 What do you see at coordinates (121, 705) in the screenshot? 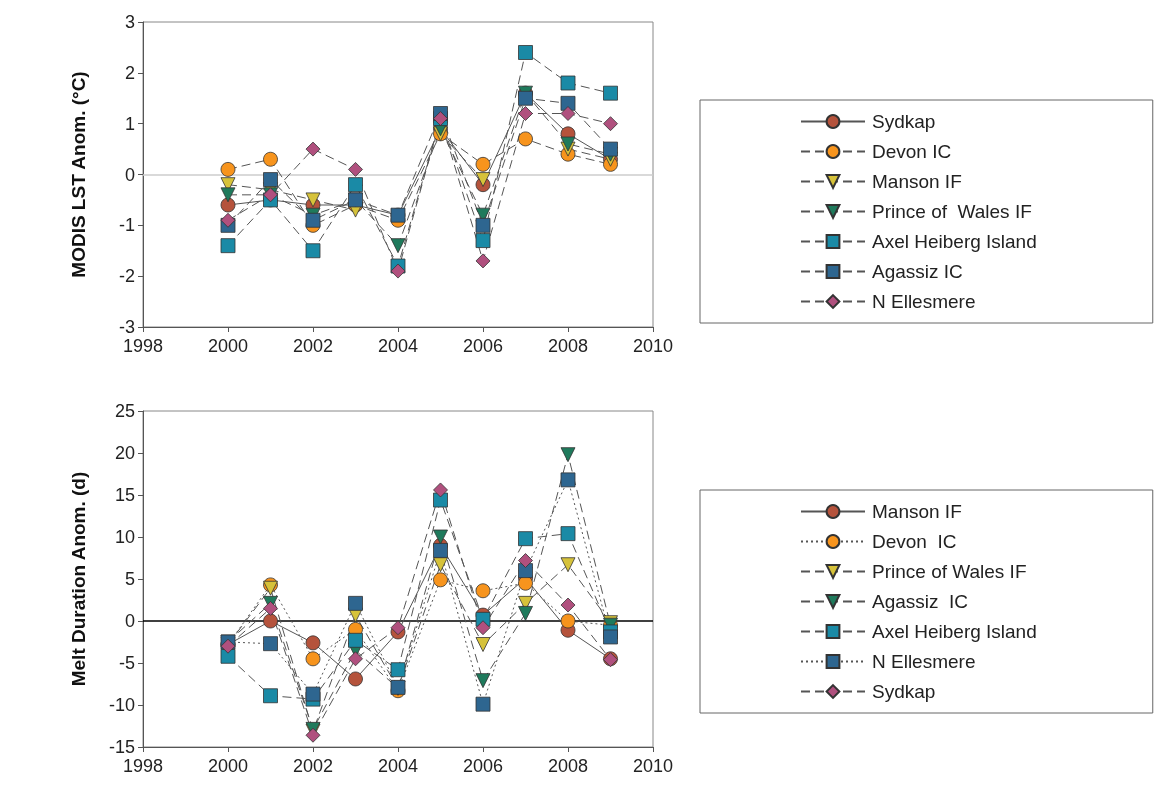
I see `y-tick-label: -10` at bounding box center [121, 705].